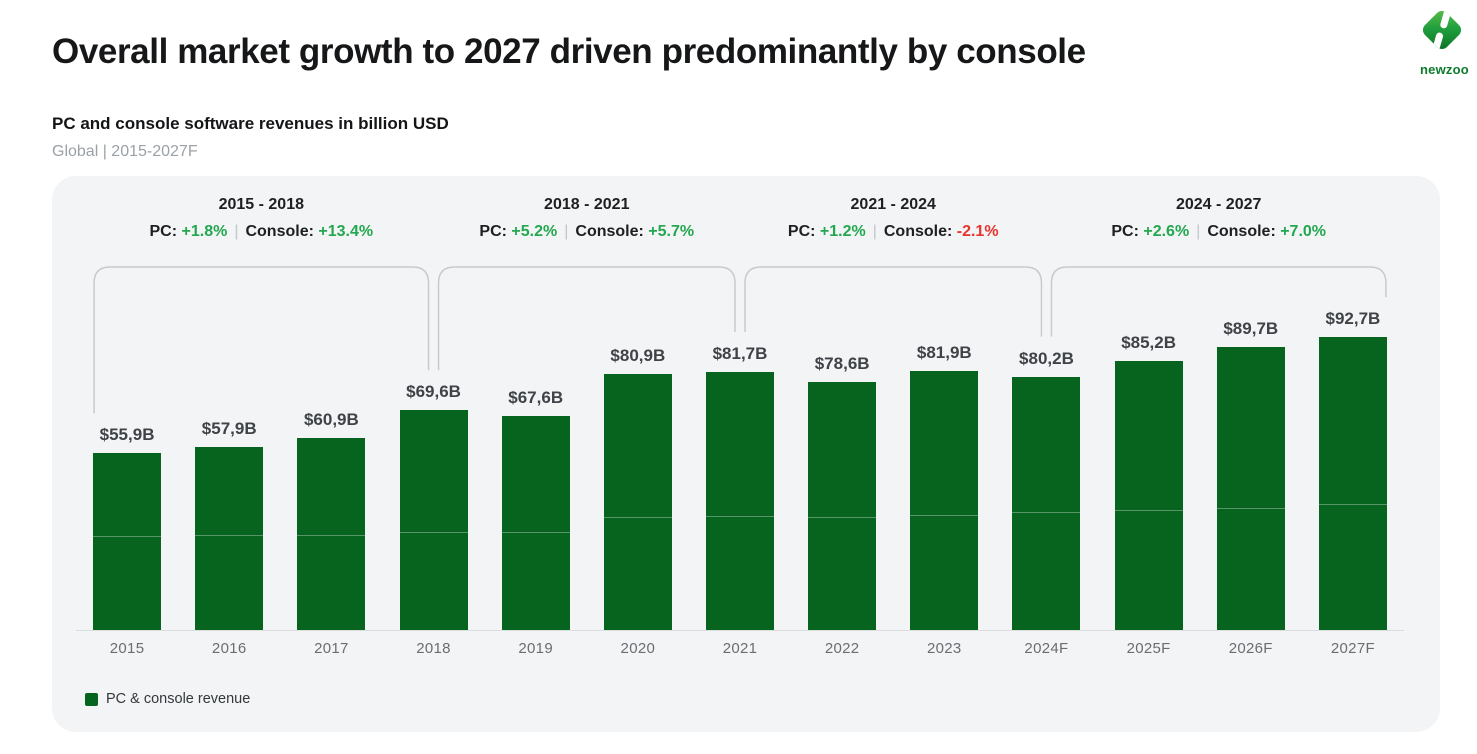  I want to click on bar-value-label: $81,7B, so click(740, 353).